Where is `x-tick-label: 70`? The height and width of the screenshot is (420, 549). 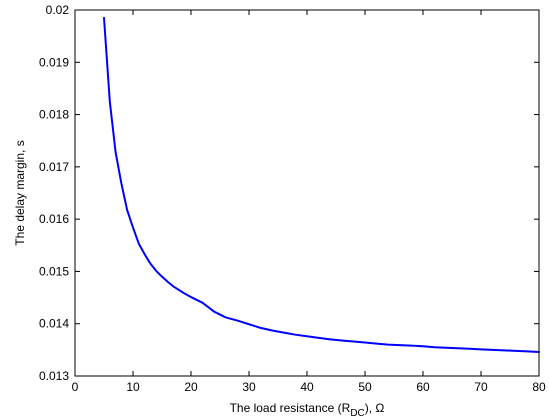 x-tick-label: 70 is located at coordinates (481, 387).